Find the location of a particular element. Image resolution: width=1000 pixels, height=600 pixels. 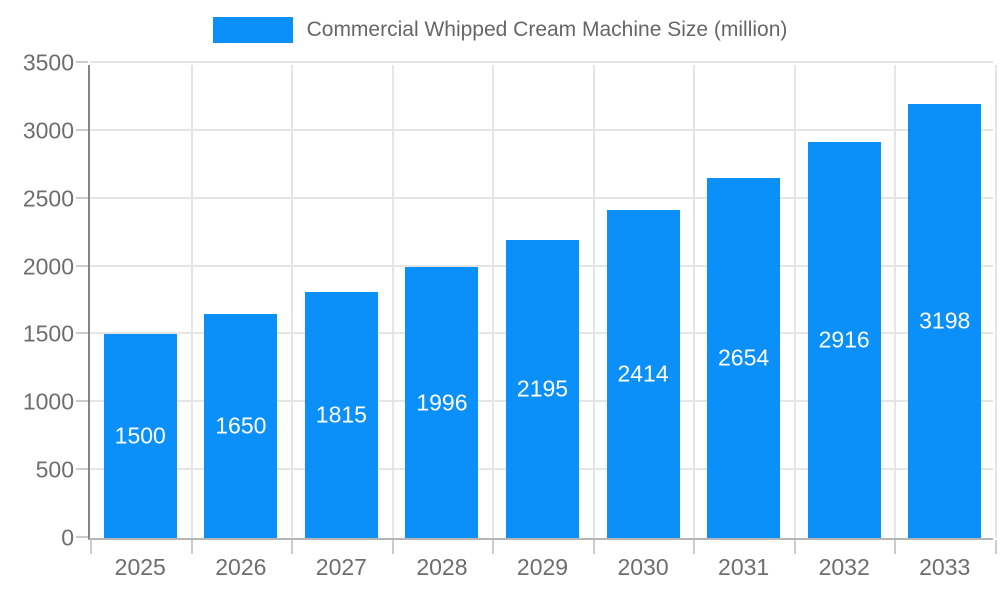

bar-value-label: 1650 is located at coordinates (241, 425).